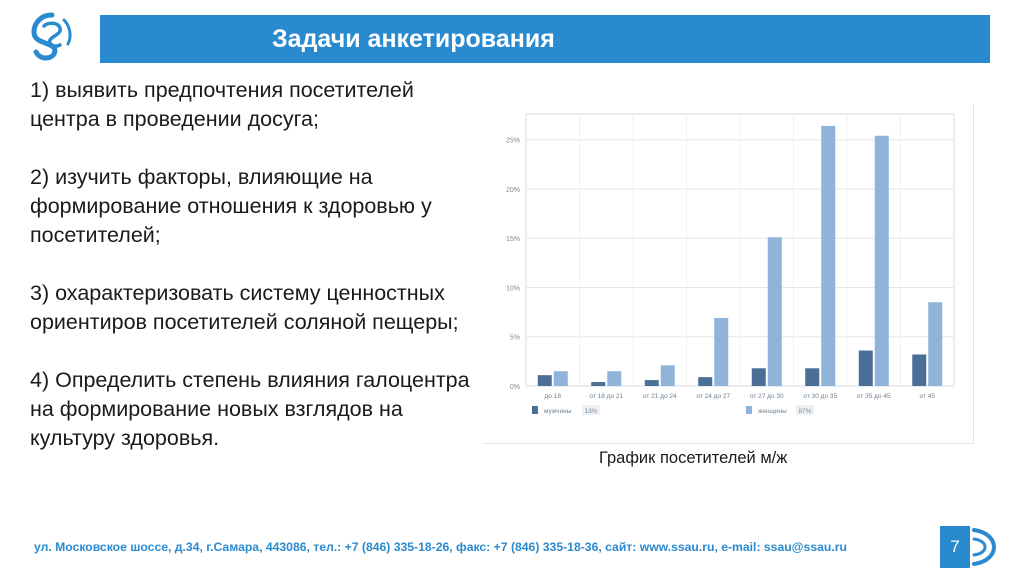 The width and height of the screenshot is (1024, 574). Describe the element at coordinates (515, 338) in the screenshot. I see `y-tick-label: 5%` at that location.